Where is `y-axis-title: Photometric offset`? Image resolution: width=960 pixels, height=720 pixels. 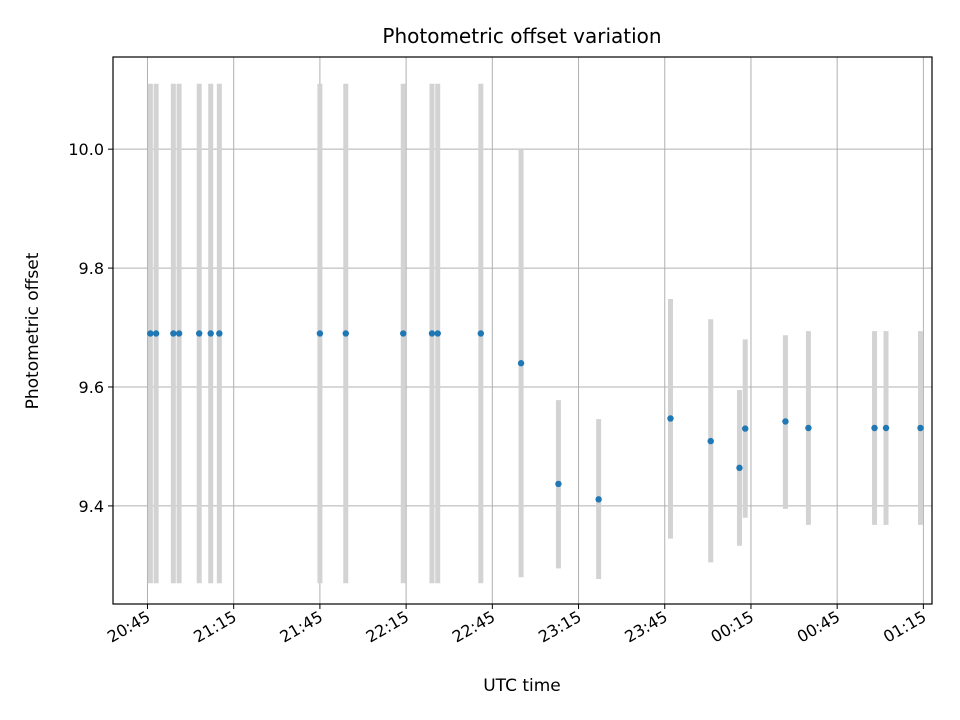
y-axis-title: Photometric offset is located at coordinates (33, 330).